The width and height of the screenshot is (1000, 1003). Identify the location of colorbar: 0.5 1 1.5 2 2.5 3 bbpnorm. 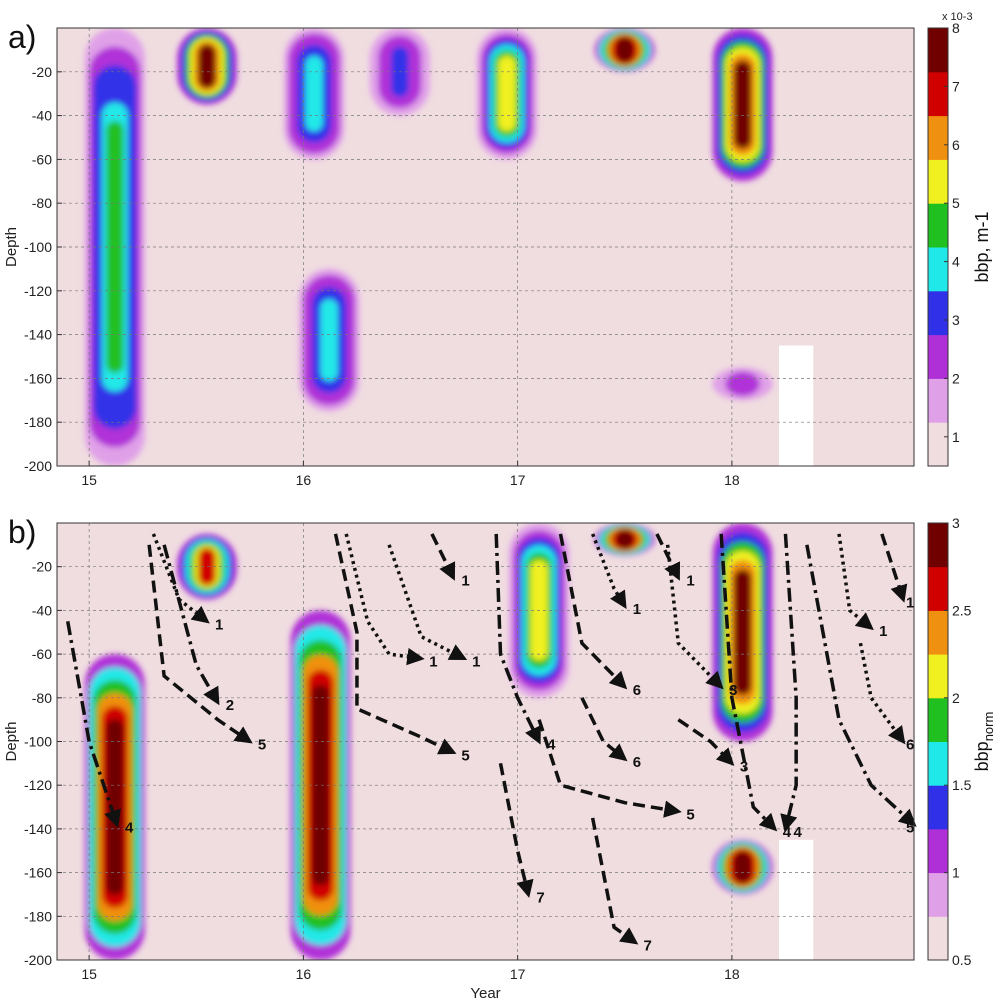
(961, 741).